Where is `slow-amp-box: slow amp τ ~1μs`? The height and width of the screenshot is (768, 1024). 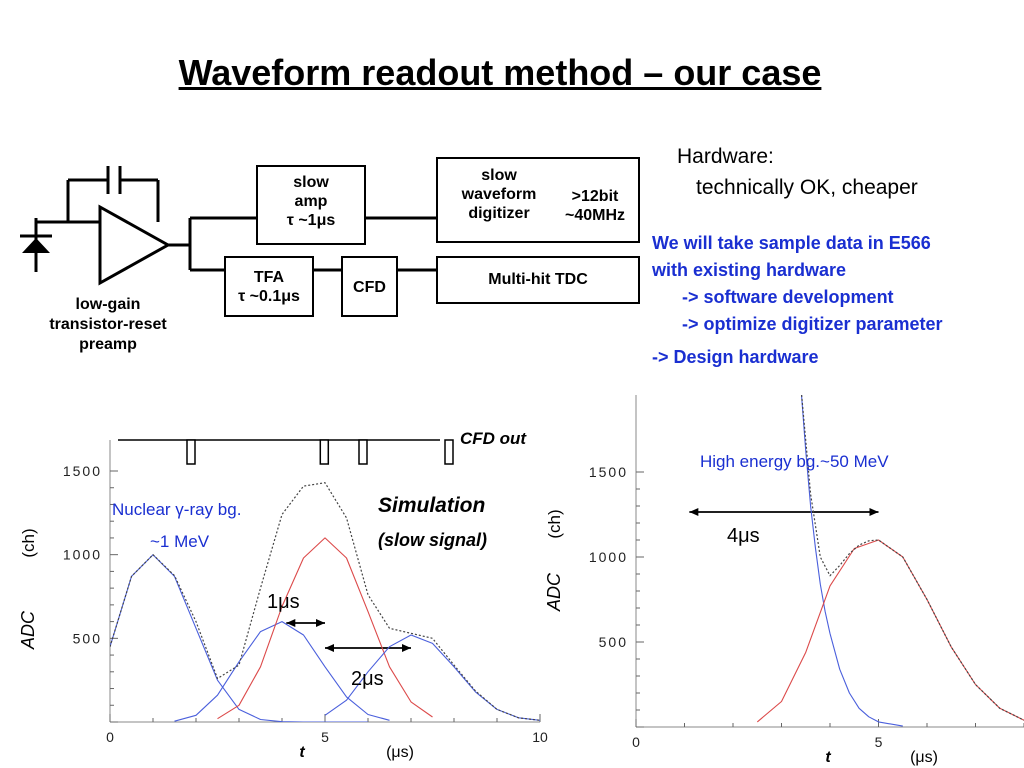
slow-amp-box: slow amp τ ~1μs is located at coordinates (311, 205).